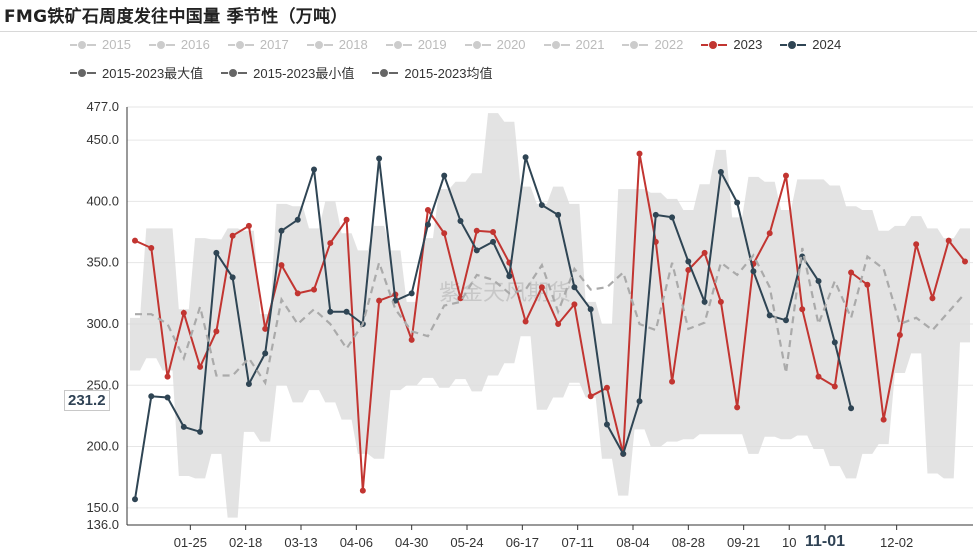 This screenshot has width=977, height=557. Describe the element at coordinates (304, 73) in the screenshot. I see `legend-label: 2015-2023最小值` at that location.